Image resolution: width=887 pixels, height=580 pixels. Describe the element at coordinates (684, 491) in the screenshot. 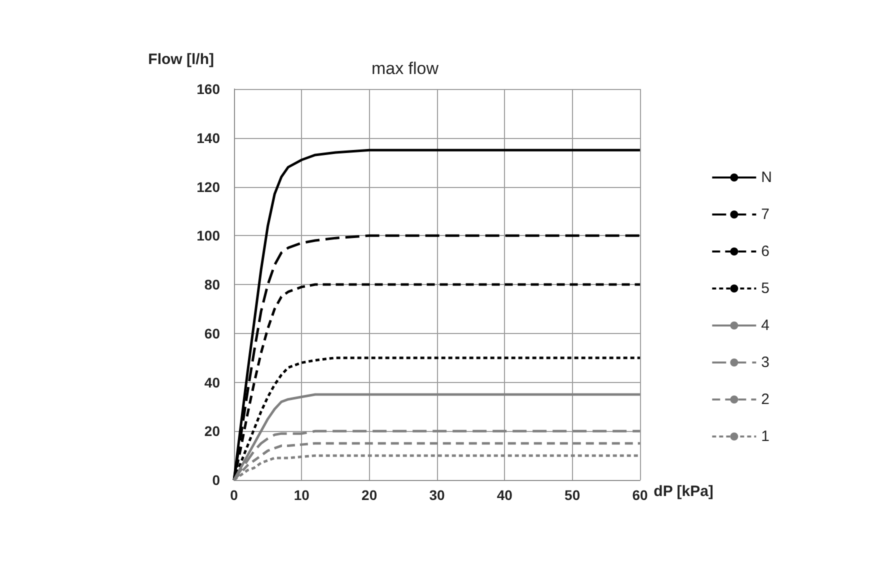

I see `x-axis-title: dP [kPa]` at that location.